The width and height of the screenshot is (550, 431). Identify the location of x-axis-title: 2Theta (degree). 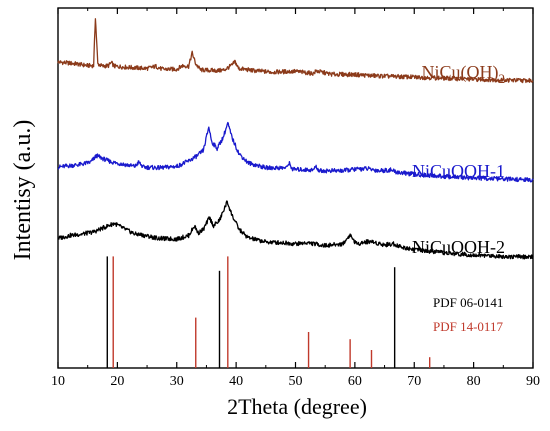
(297, 406).